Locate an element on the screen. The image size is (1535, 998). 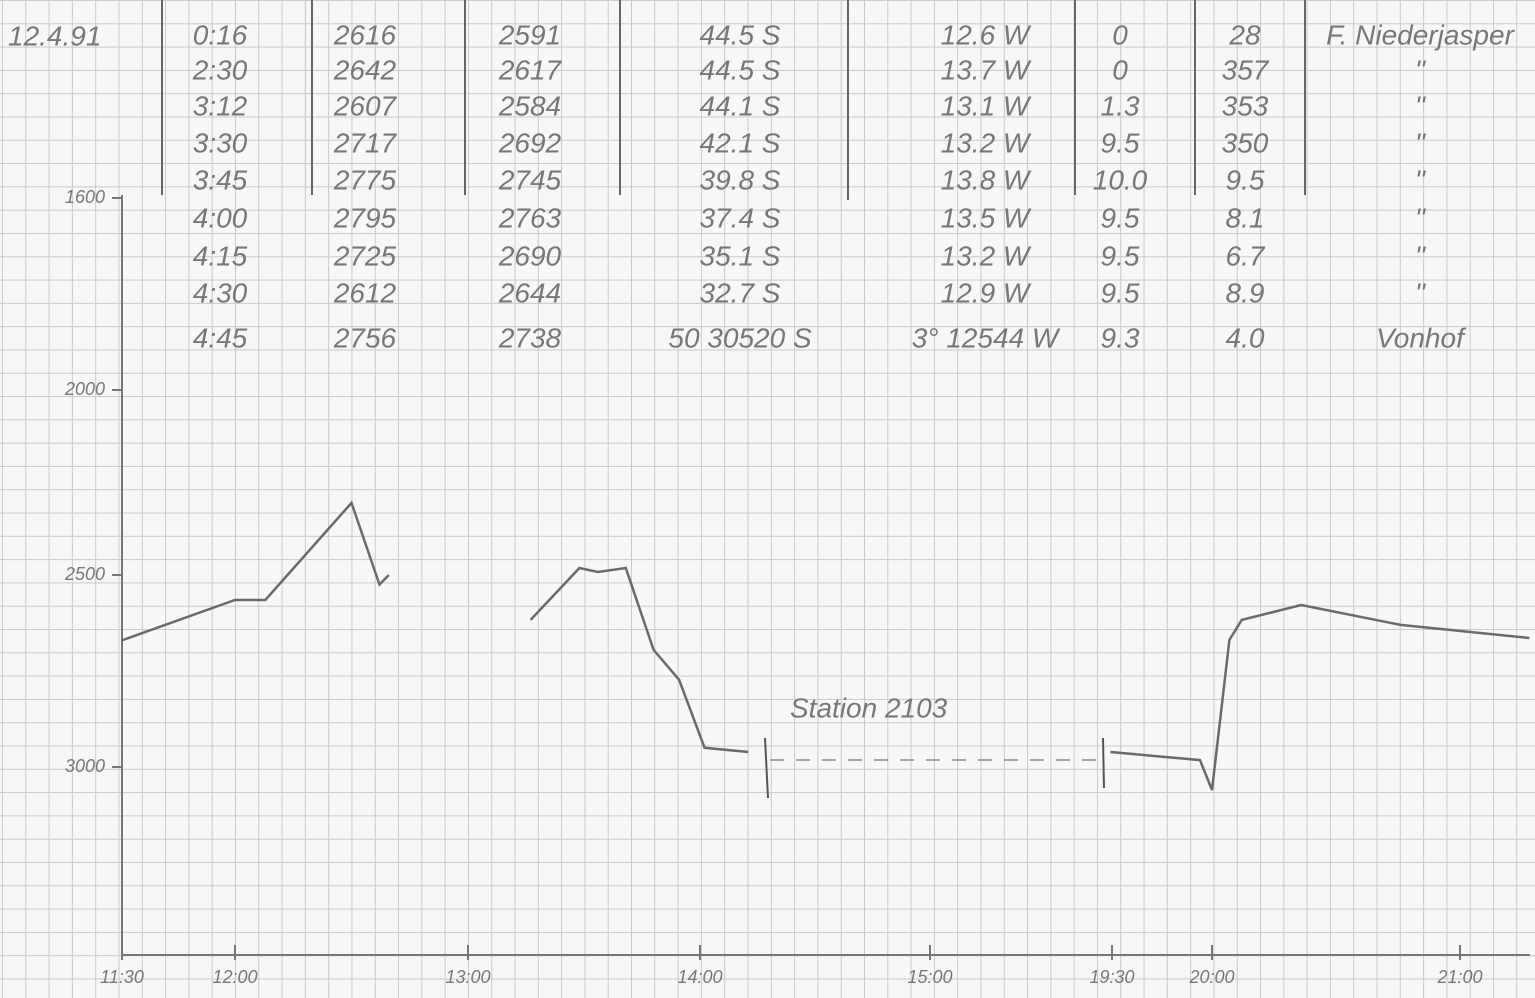
cell: 3° 12544 W is located at coordinates (986, 337).